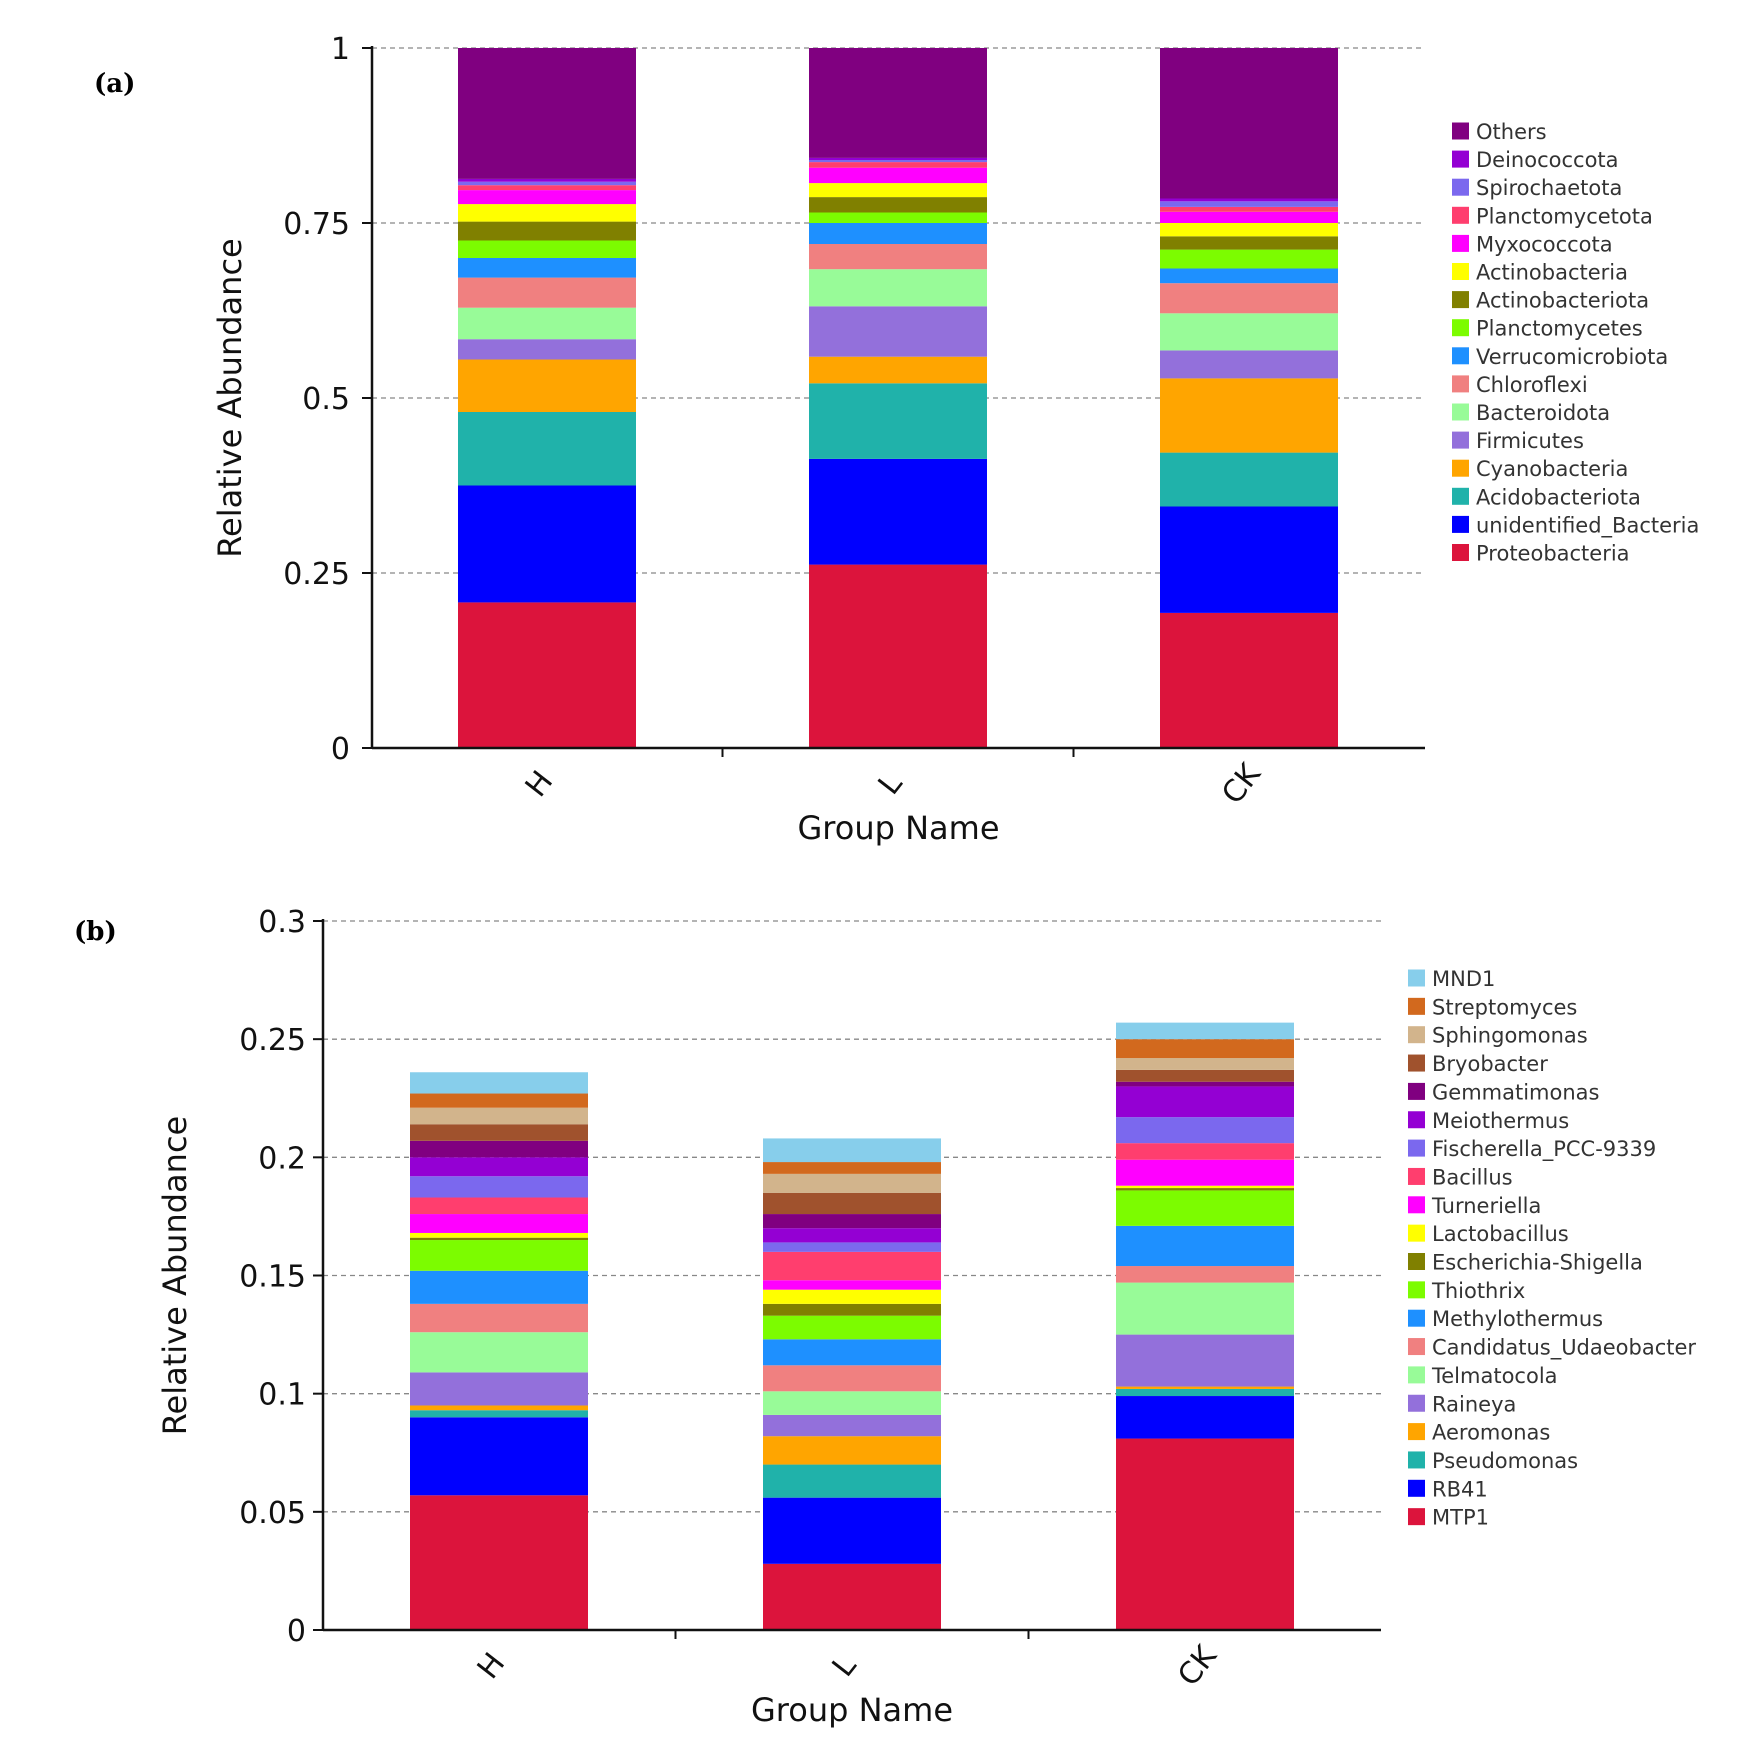  Describe the element at coordinates (547, 323) in the screenshot. I see `bar-segment-h-bacteroidota` at that location.